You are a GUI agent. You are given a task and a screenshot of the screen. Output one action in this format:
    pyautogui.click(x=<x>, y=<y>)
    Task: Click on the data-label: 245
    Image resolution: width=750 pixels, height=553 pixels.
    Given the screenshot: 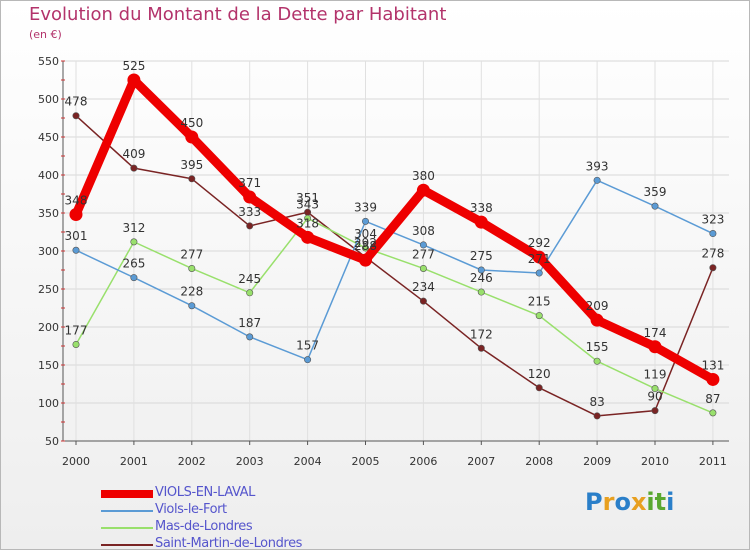 What is the action you would take?
    pyautogui.click(x=249, y=279)
    